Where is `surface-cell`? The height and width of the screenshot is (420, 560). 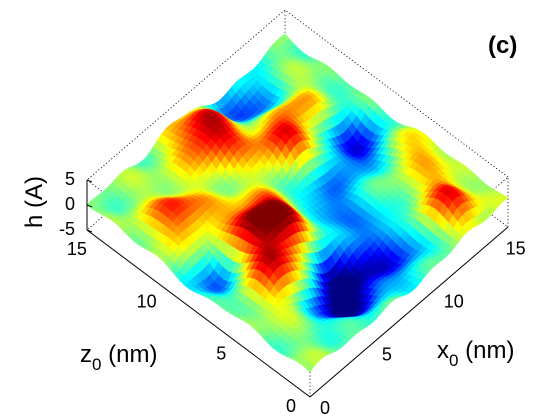 surface-cell is located at coordinates (309, 367).